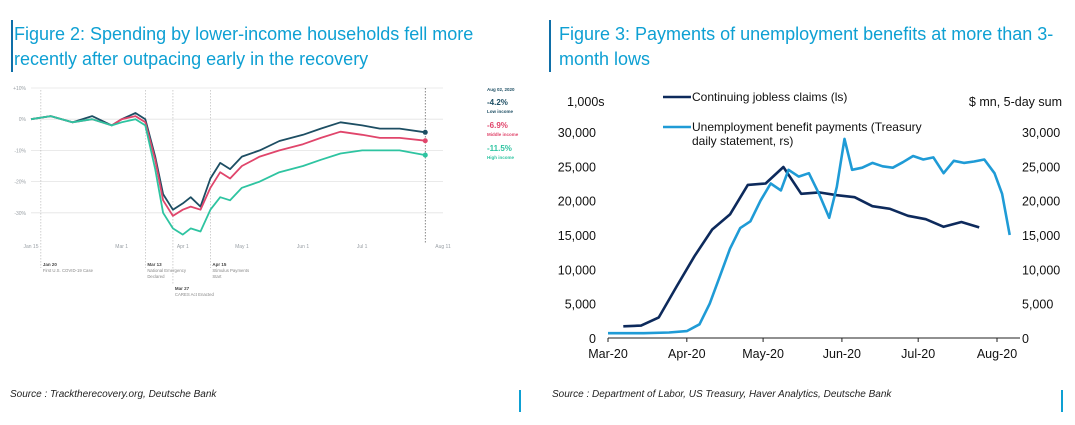 This screenshot has width=1075, height=425. Describe the element at coordinates (586, 102) in the screenshot. I see `y-axis-label-left: 1,000s` at that location.